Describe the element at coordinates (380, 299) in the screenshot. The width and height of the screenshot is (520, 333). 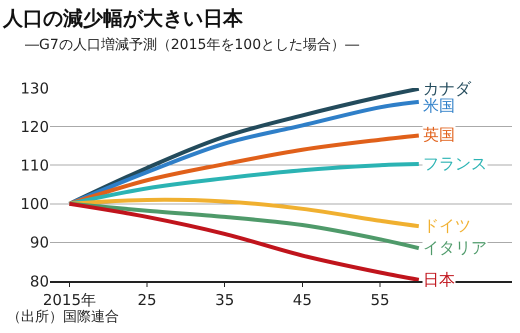
I see `x-tick-label: 55` at that location.